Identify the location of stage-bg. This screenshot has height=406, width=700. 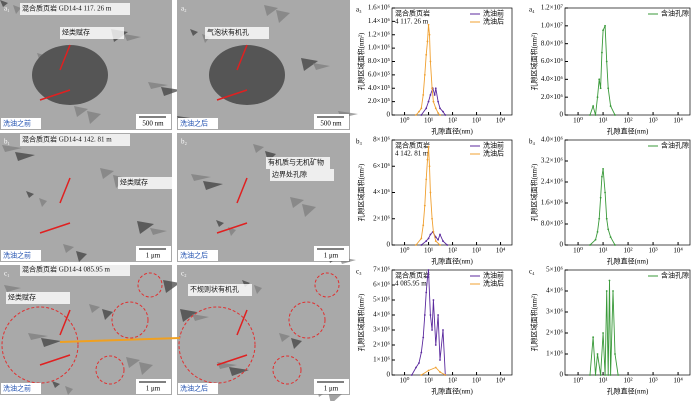
(198, 123).